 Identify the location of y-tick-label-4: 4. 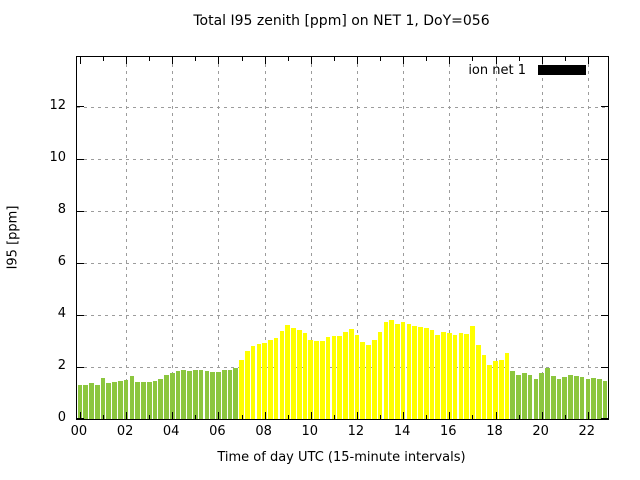
(61, 313).